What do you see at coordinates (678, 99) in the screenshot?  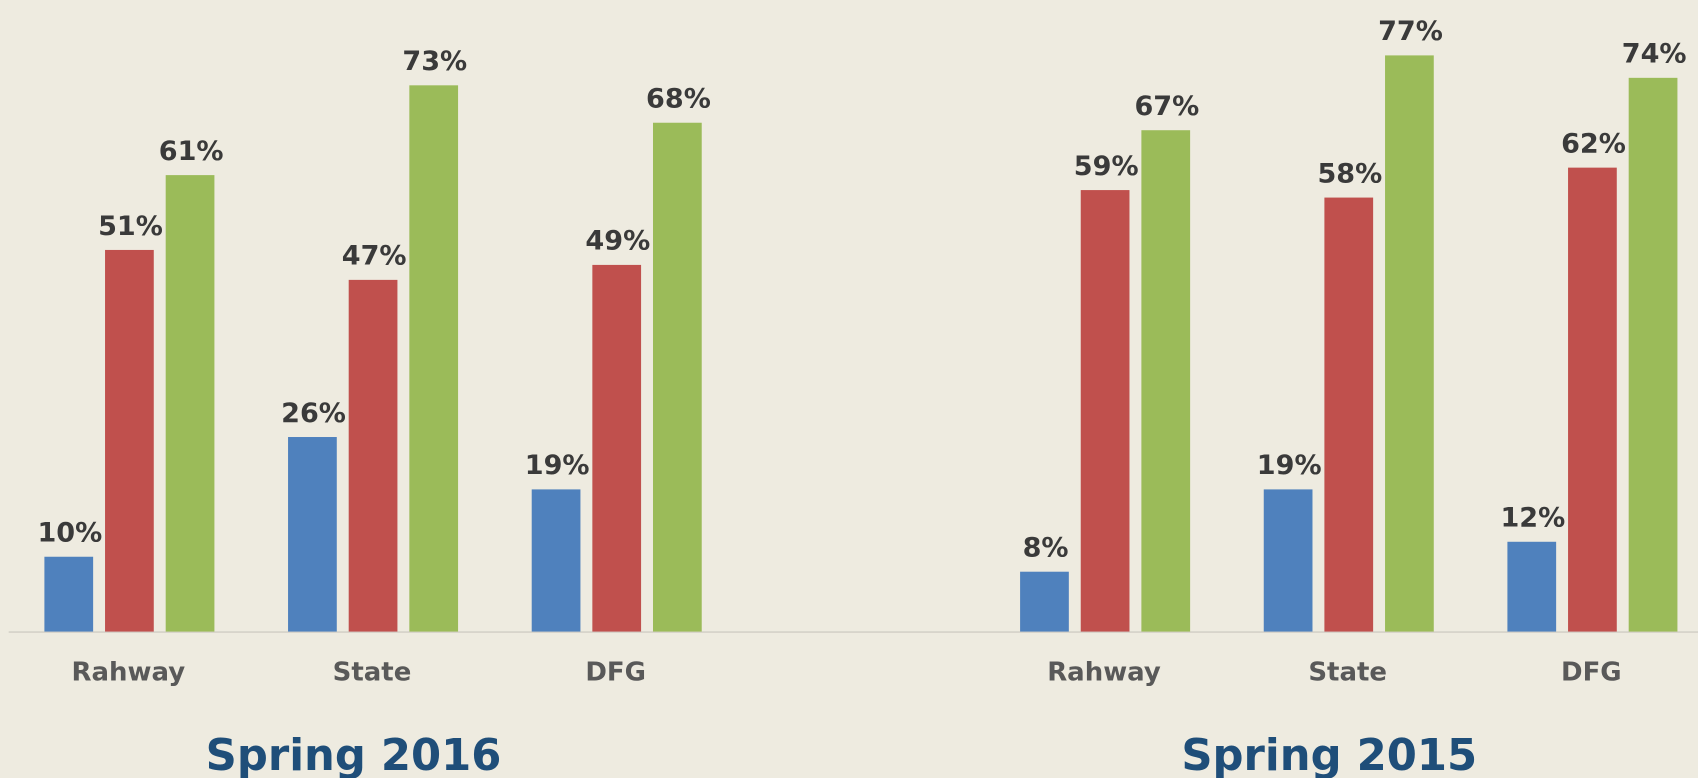 I see `value-label: 68%` at bounding box center [678, 99].